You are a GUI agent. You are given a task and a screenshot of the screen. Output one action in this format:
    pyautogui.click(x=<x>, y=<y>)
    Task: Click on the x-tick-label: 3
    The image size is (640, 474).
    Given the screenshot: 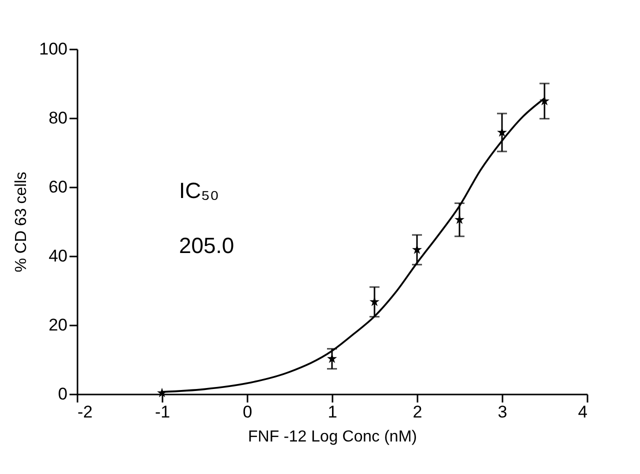 What is the action you would take?
    pyautogui.click(x=503, y=412)
    